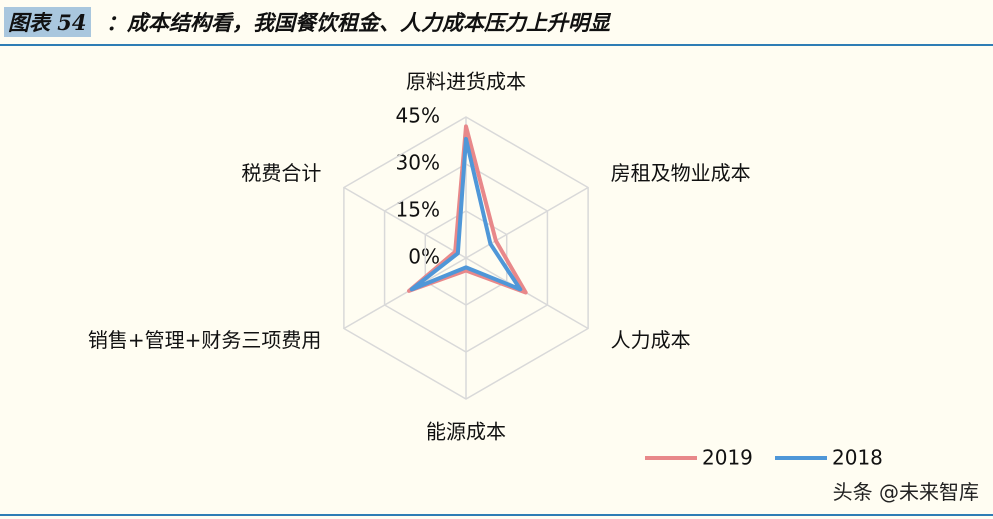  Describe the element at coordinates (418, 163) in the screenshot. I see `r-tick-label: 30%` at that location.